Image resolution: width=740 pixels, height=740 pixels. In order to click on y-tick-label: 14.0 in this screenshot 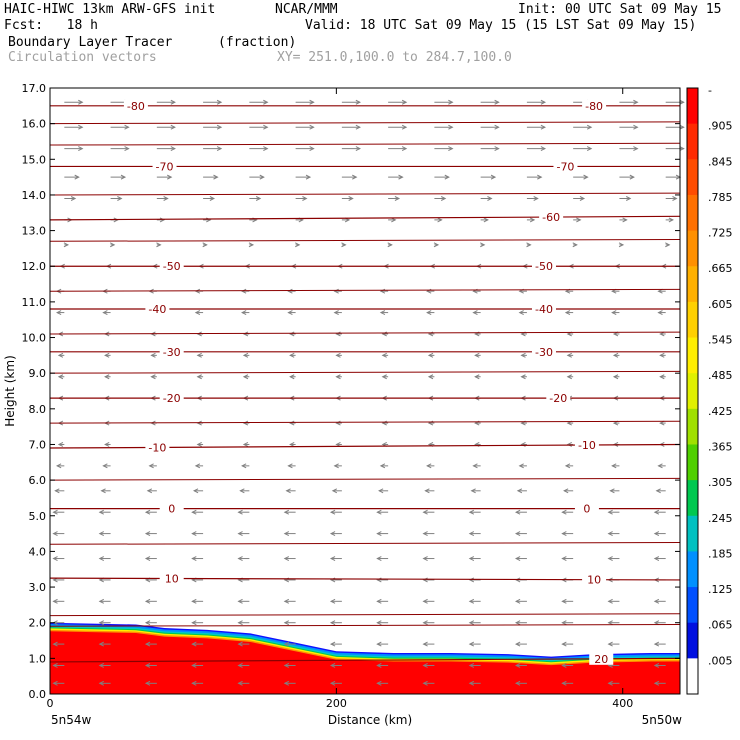, I will do `click(34, 195)`.